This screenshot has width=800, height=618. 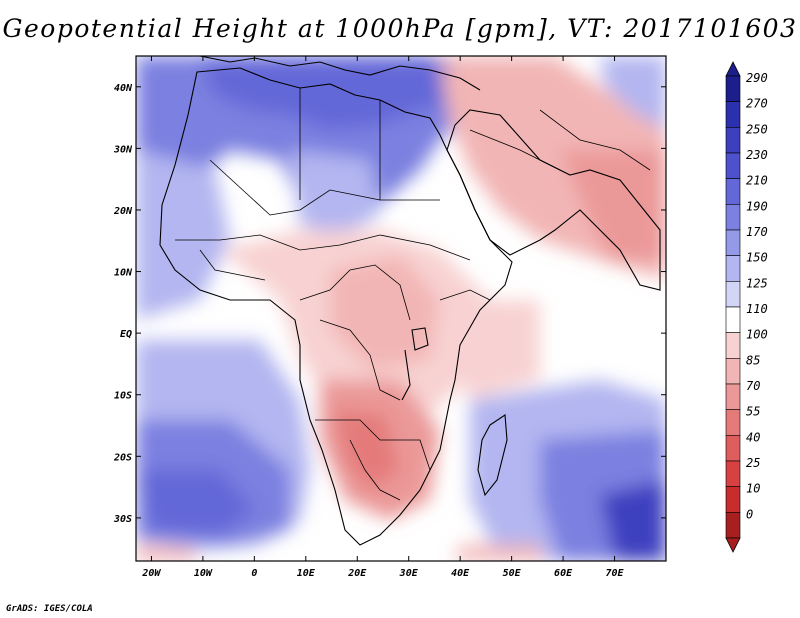 What do you see at coordinates (753, 386) in the screenshot?
I see `colorbar-label: 70` at bounding box center [753, 386].